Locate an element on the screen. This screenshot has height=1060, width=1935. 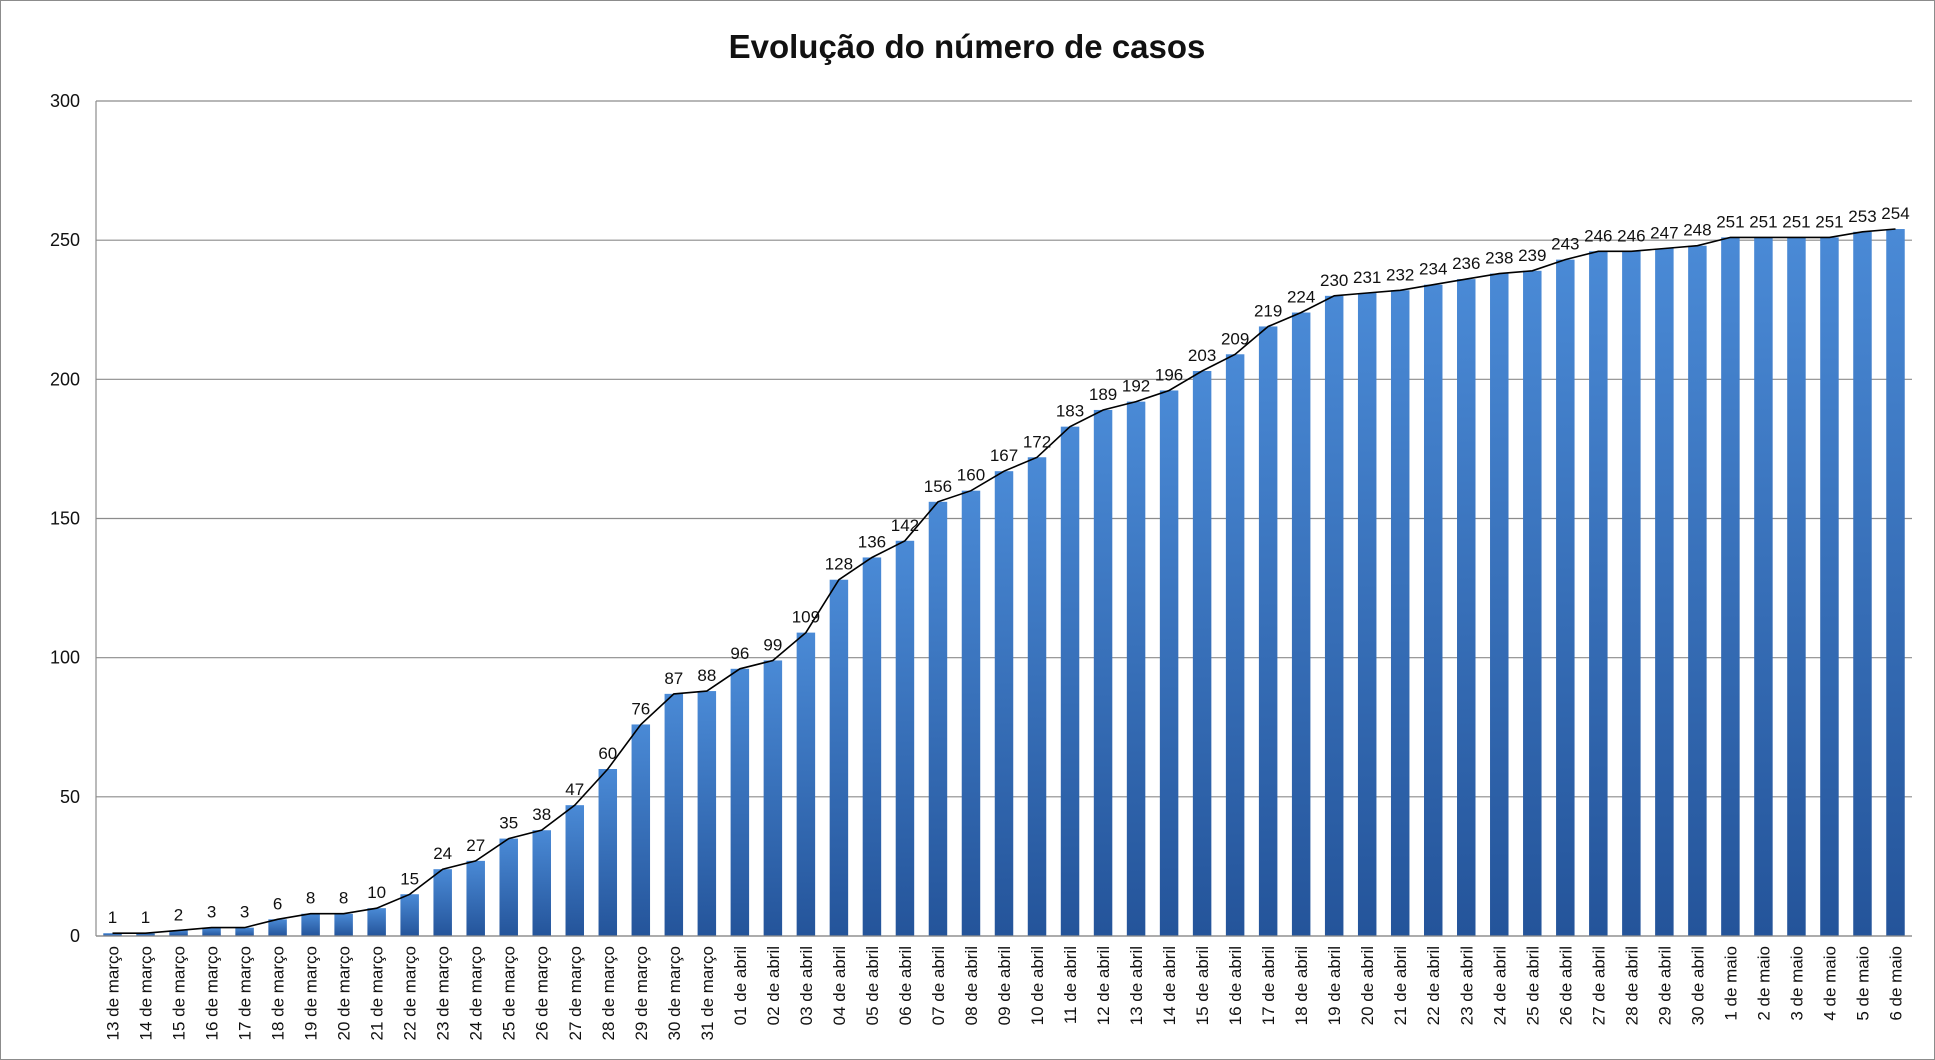
data-label: 8 is located at coordinates (310, 898).